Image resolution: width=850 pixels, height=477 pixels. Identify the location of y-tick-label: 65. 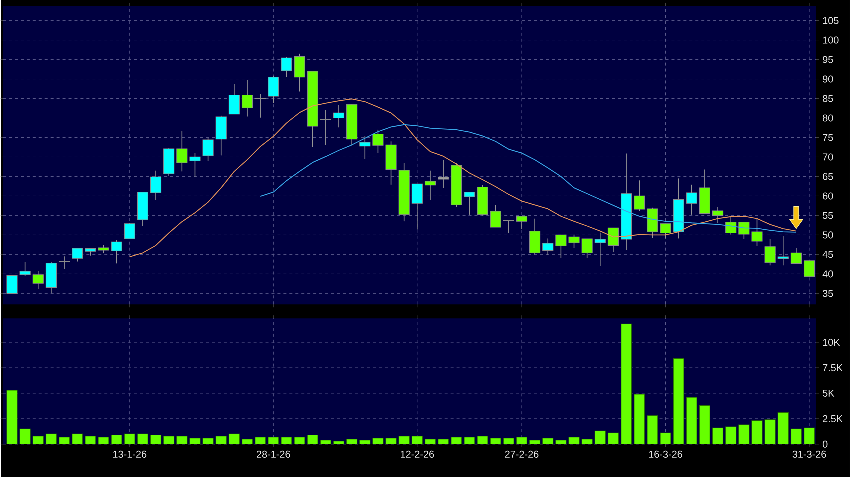
(828, 176).